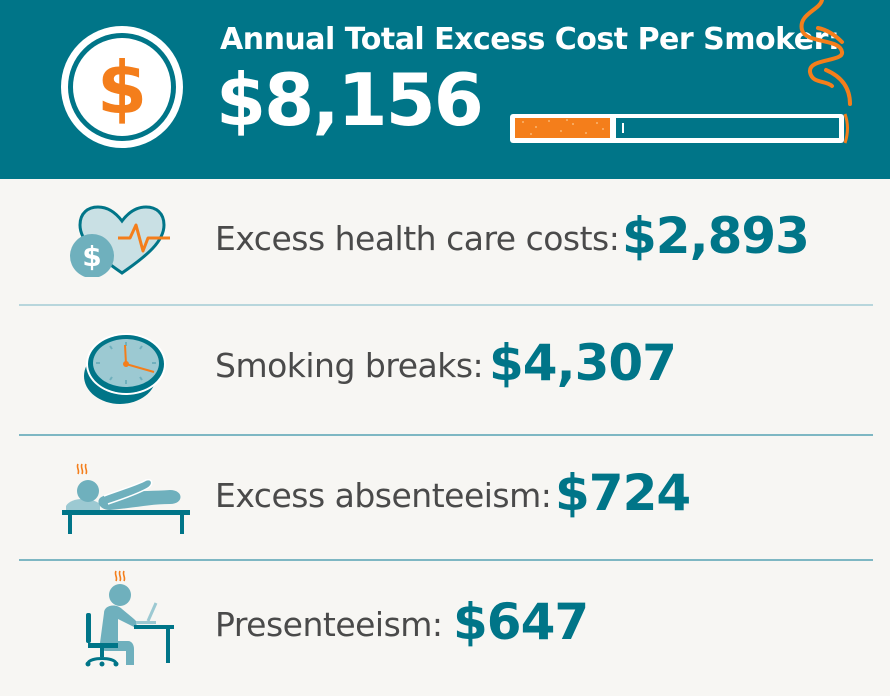 The height and width of the screenshot is (696, 890). Describe the element at coordinates (349, 365) in the screenshot. I see `cost-label: Smoking breaks:` at that location.